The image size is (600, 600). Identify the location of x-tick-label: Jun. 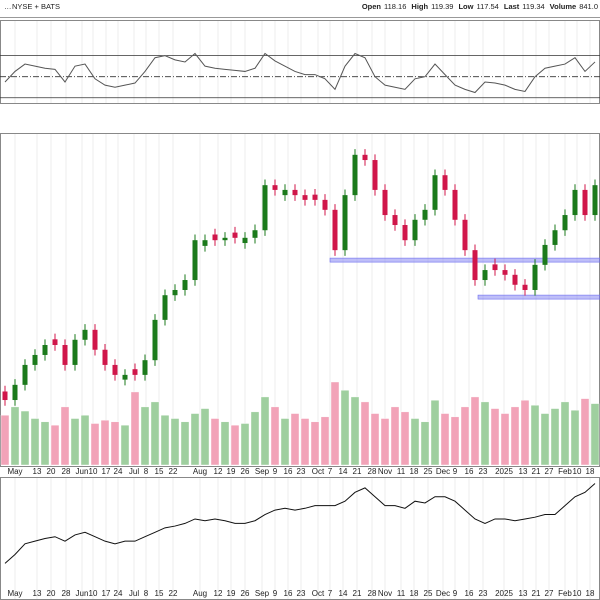
(82, 593).